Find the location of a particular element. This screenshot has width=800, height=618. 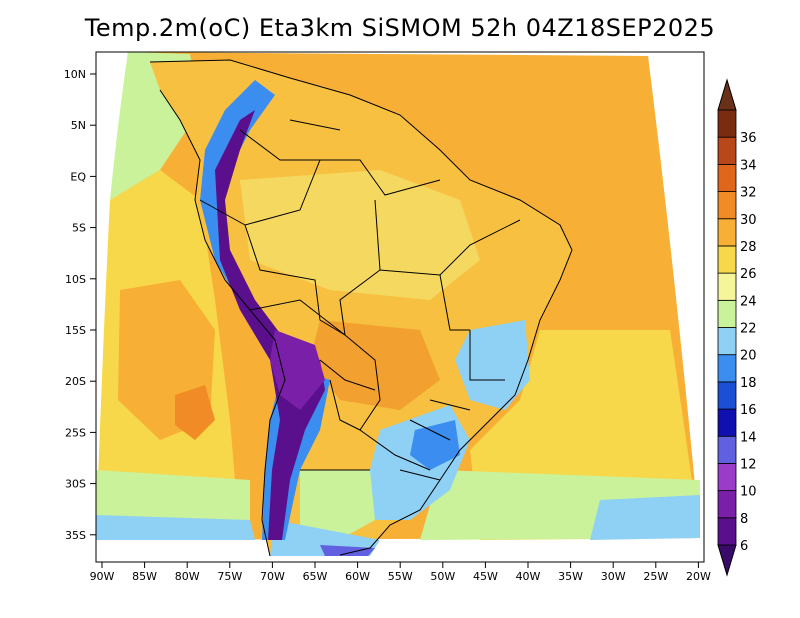

lon-tick-label: 85W is located at coordinates (144, 576).